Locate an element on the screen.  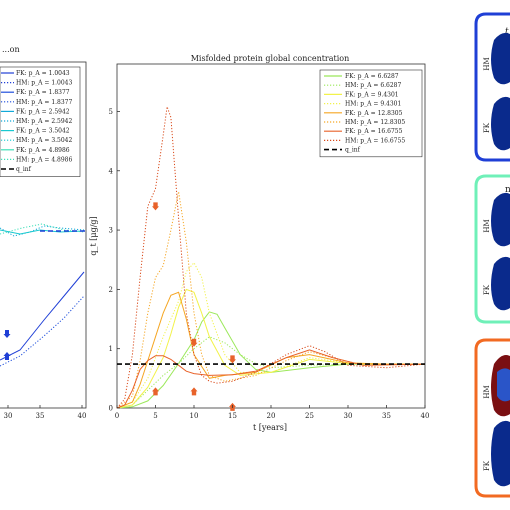
center-legend-label-0: FK: p_A = 6.6287 is located at coordinates (372, 76).